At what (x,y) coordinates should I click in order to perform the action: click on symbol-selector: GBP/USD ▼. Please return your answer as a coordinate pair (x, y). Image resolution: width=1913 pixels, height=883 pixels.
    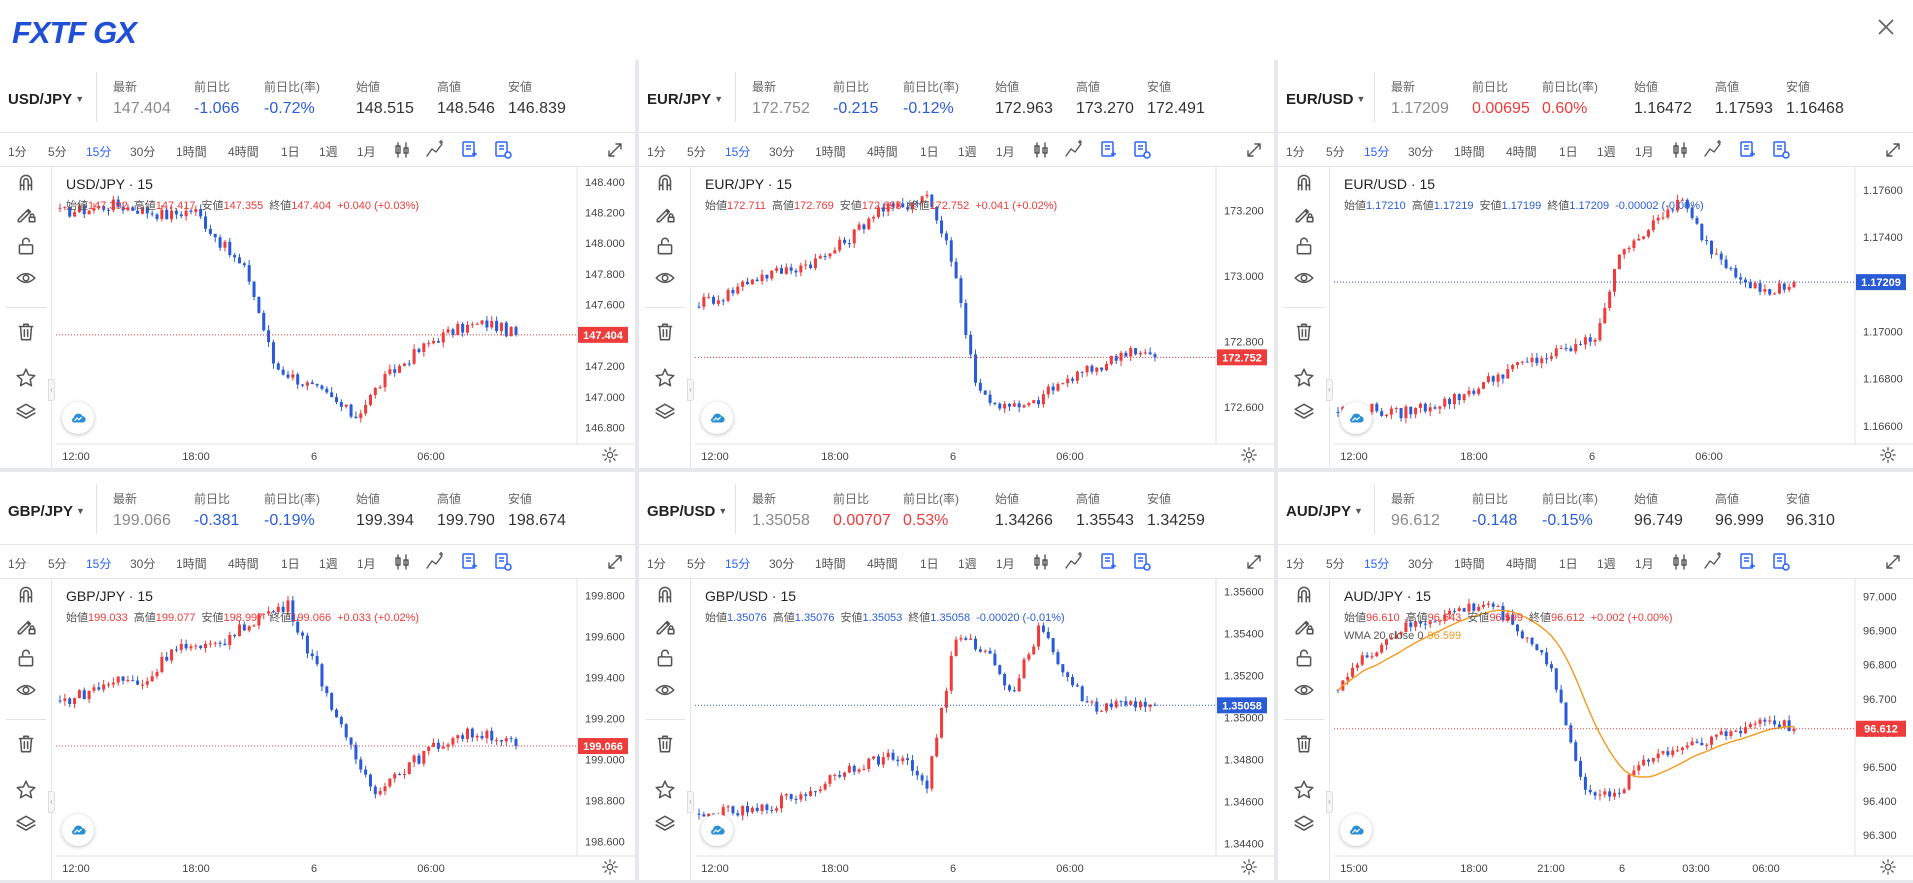
    Looking at the image, I should click on (687, 511).